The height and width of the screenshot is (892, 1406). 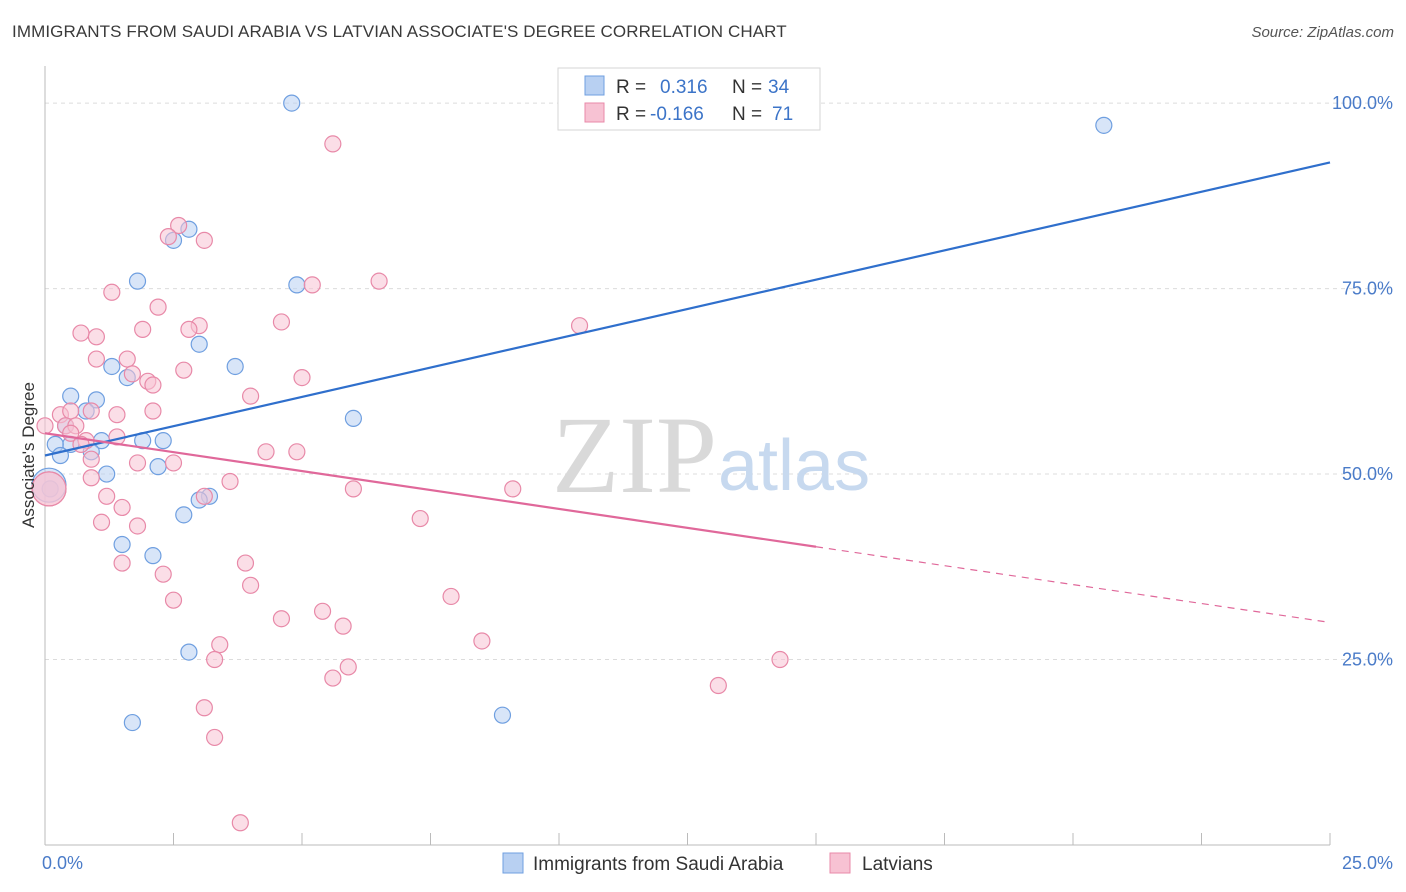 I want to click on legend-r-value-2: -0.166, so click(x=677, y=114).